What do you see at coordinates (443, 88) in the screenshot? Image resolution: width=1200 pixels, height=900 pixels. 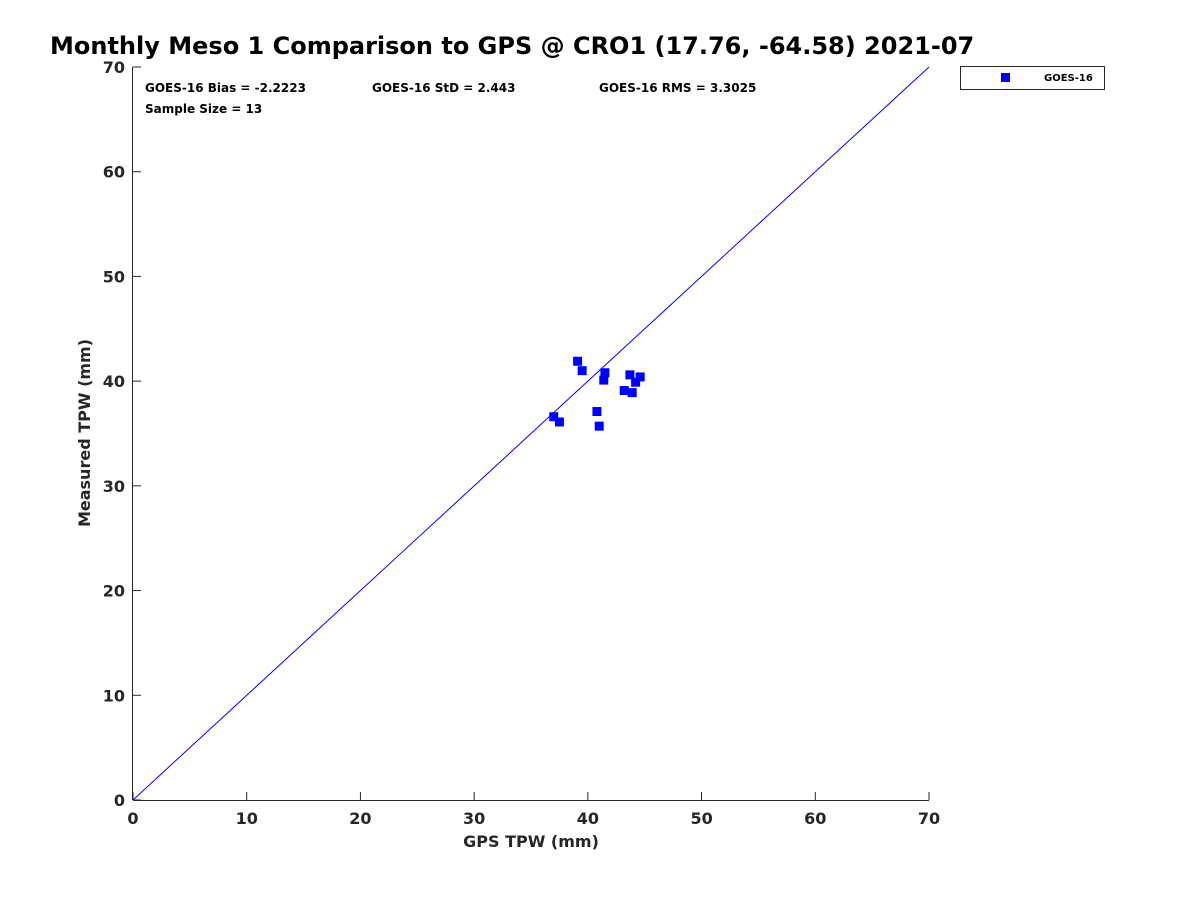 I see `std-stat: GOES-16 StD = 2.443` at bounding box center [443, 88].